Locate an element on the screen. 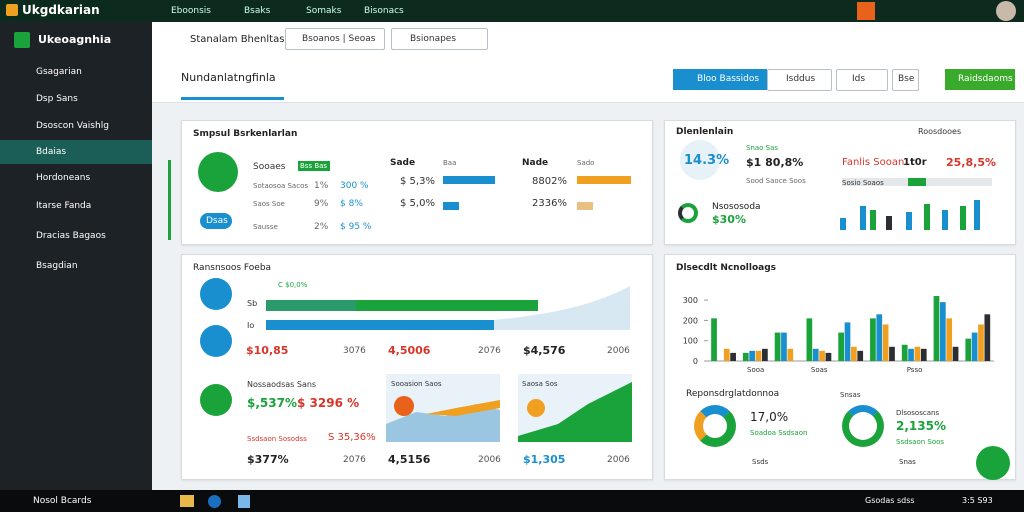 The height and width of the screenshot is (512, 1024). label: $ 5,3% is located at coordinates (417, 181).